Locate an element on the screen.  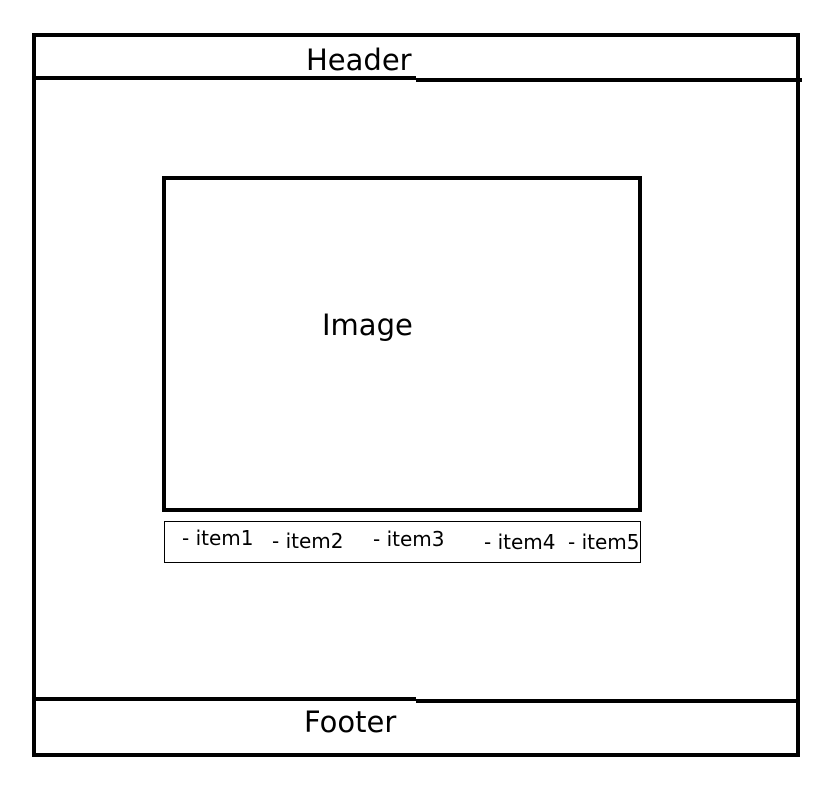
image-label: Image is located at coordinates (367, 325).